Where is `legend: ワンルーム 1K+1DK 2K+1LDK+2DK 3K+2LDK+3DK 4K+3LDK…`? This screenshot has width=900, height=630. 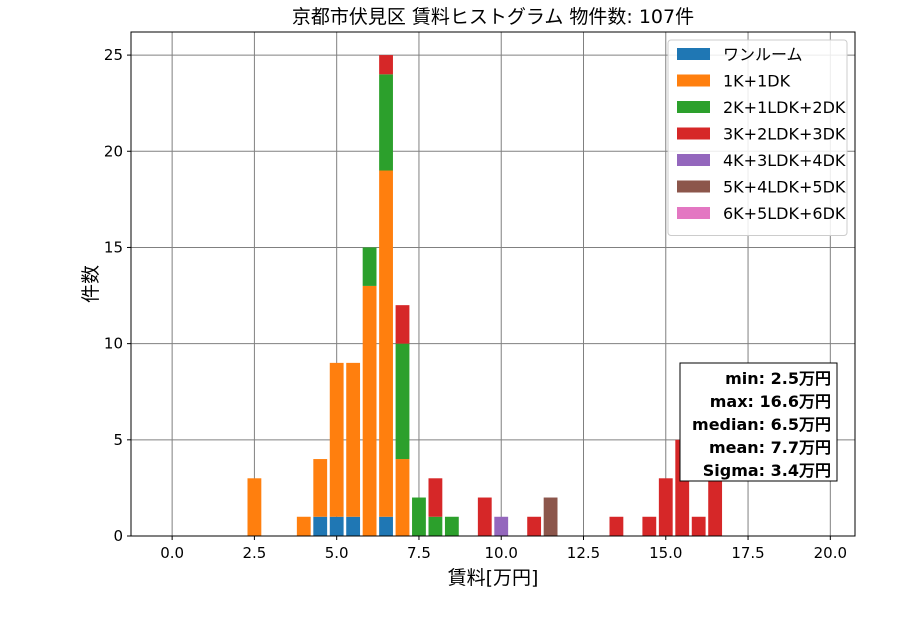
legend: ワンルーム 1K+1DK 2K+1LDK+2DK 3K+2LDK+3DK 4K+3LDK… is located at coordinates (757, 137).